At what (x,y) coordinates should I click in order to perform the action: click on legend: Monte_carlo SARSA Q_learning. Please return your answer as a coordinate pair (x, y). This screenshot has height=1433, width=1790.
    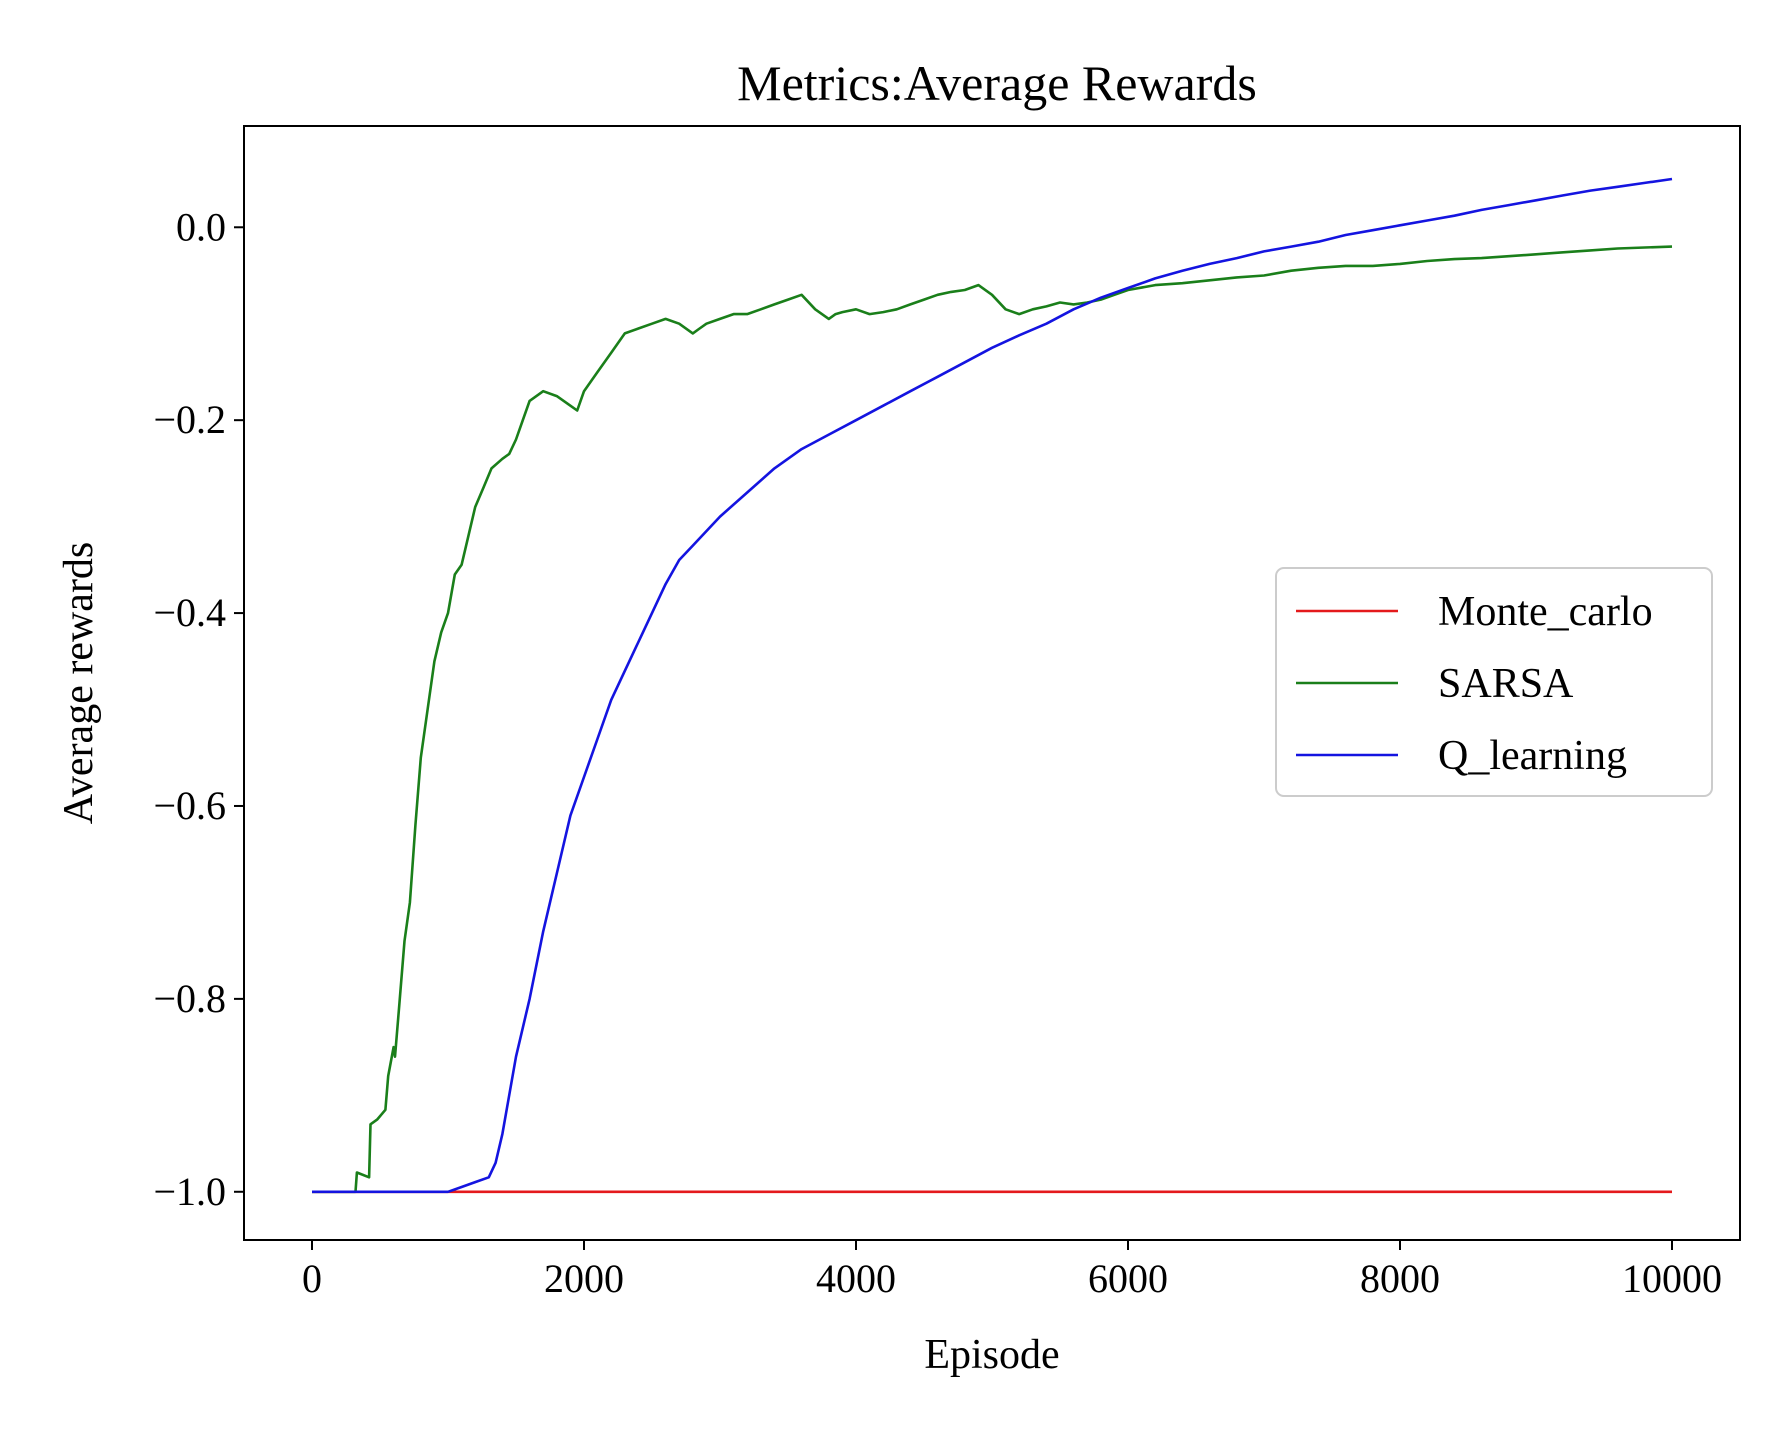
    Looking at the image, I should click on (1494, 682).